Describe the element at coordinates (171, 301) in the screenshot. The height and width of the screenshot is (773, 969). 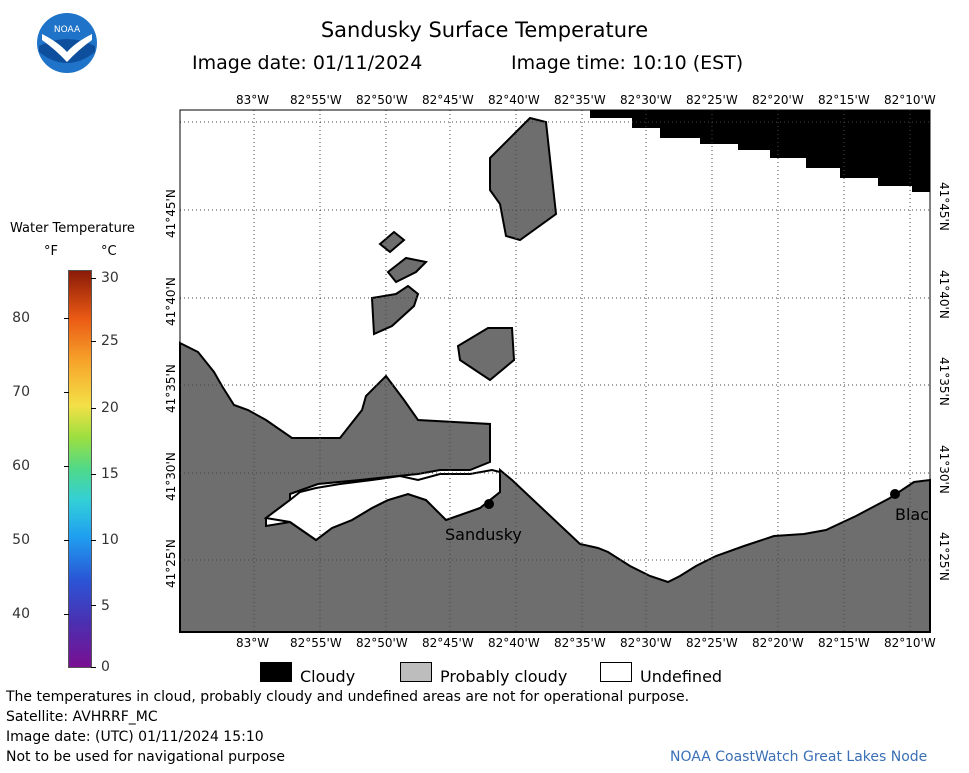
I see `lat-label-left: 41°40'N` at that location.